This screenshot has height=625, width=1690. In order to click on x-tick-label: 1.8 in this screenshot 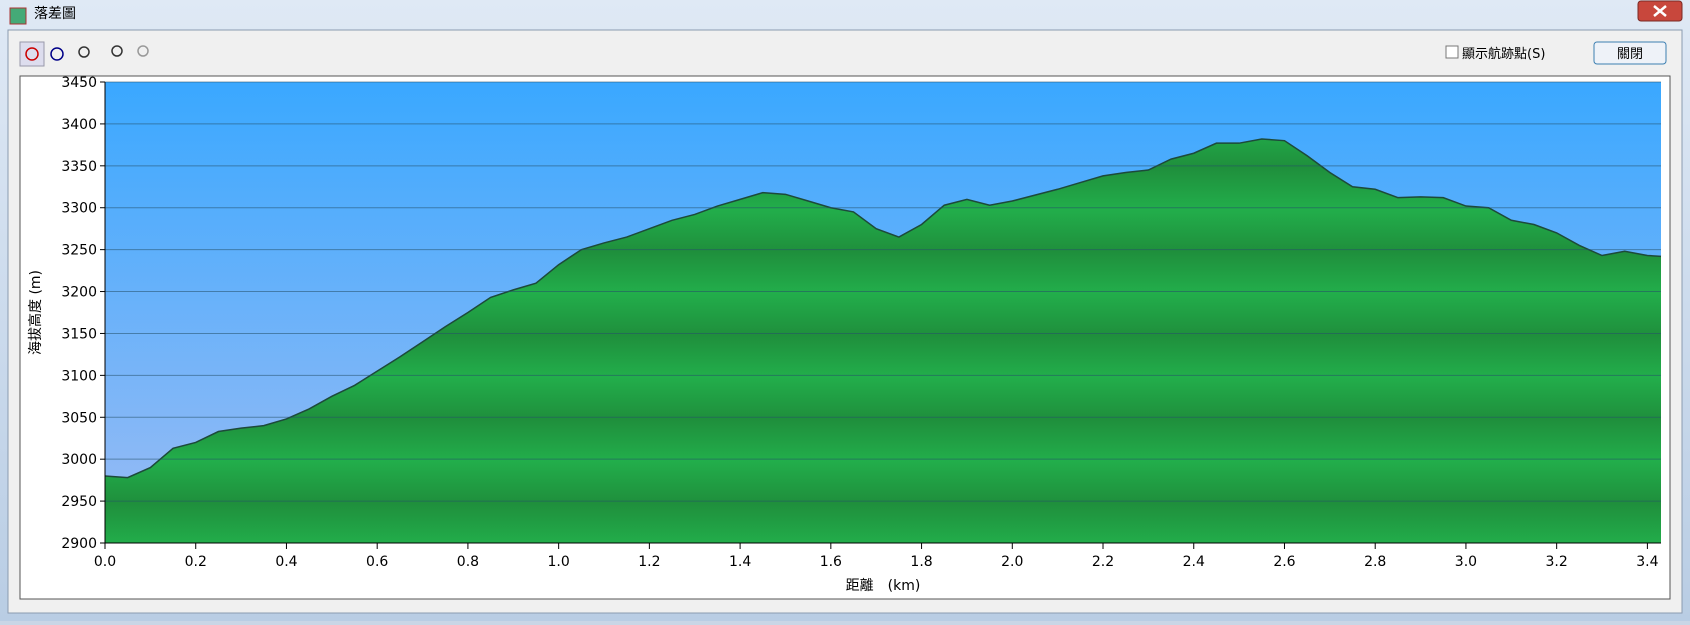, I will do `click(921, 562)`.